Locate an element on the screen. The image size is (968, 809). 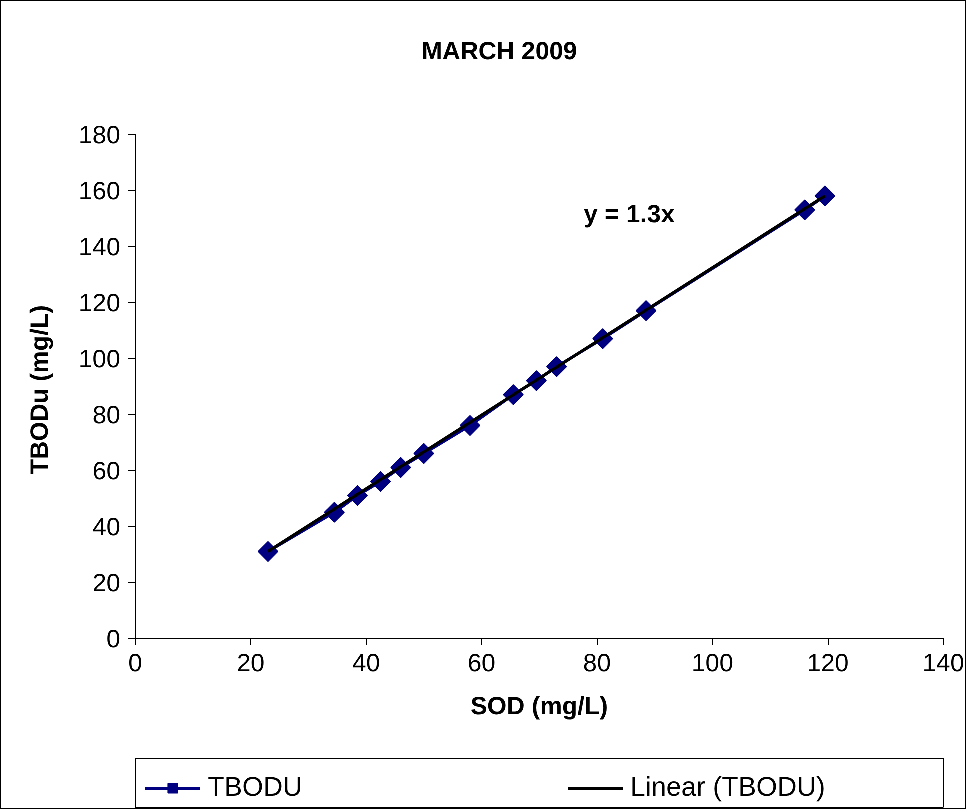
x-tick-label: 80 is located at coordinates (597, 664).